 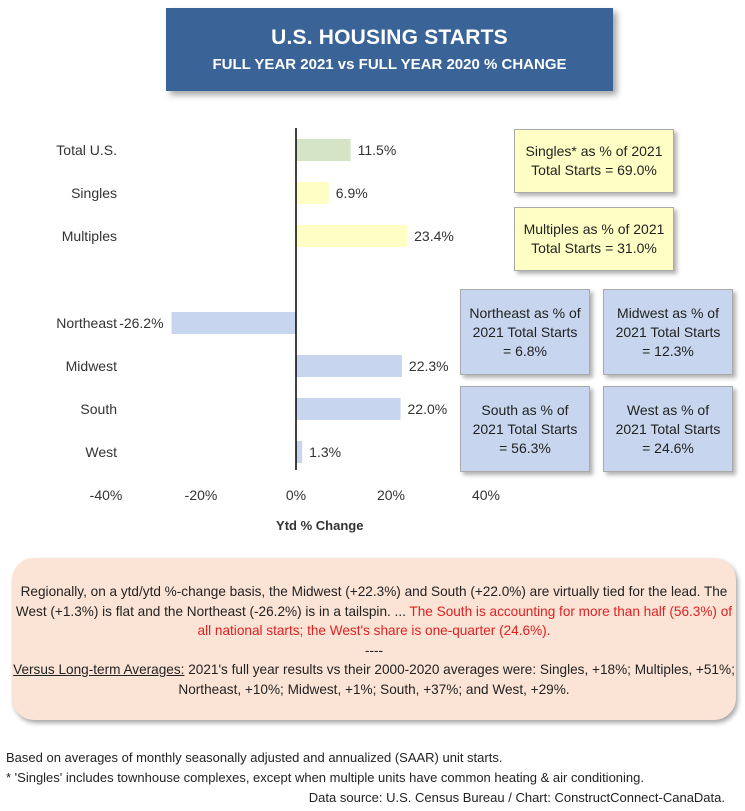 What do you see at coordinates (201, 495) in the screenshot?
I see `x-tick-label: -20%` at bounding box center [201, 495].